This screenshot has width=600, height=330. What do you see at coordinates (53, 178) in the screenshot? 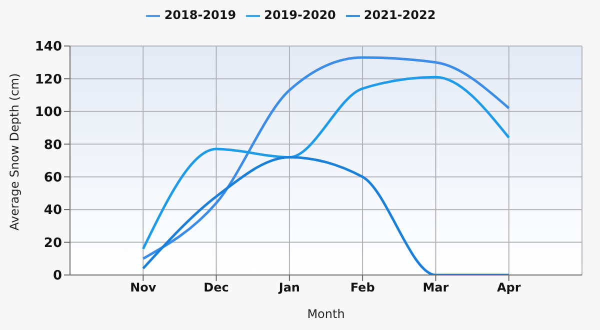
I see `y-tick-label: 60` at bounding box center [53, 178].